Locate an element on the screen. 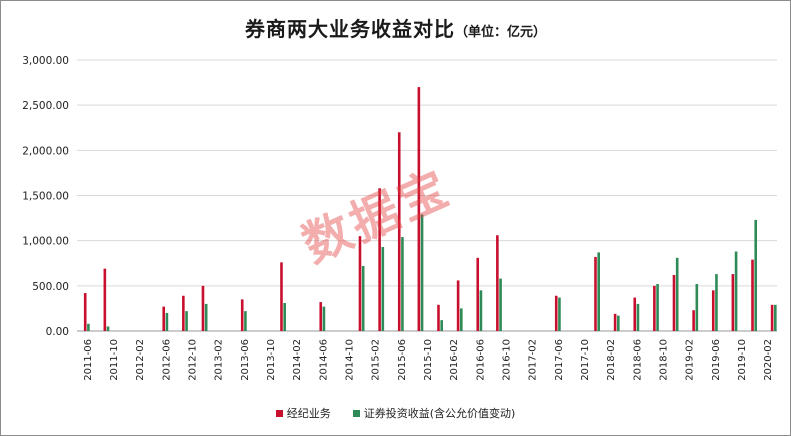  chart-title-unit: （单位：亿元） is located at coordinates (500, 32).